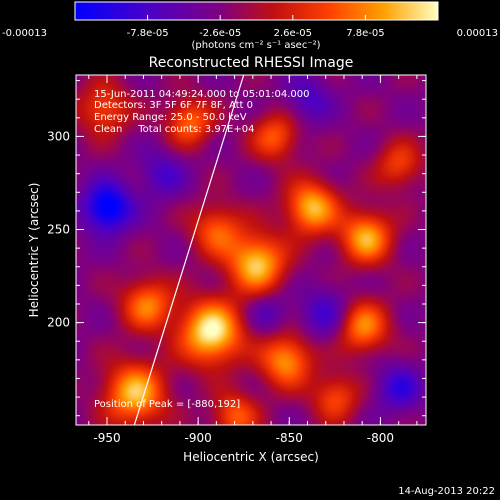 This screenshot has height=500, width=500. What do you see at coordinates (198, 438) in the screenshot?
I see `x-tick-label: -900` at bounding box center [198, 438].